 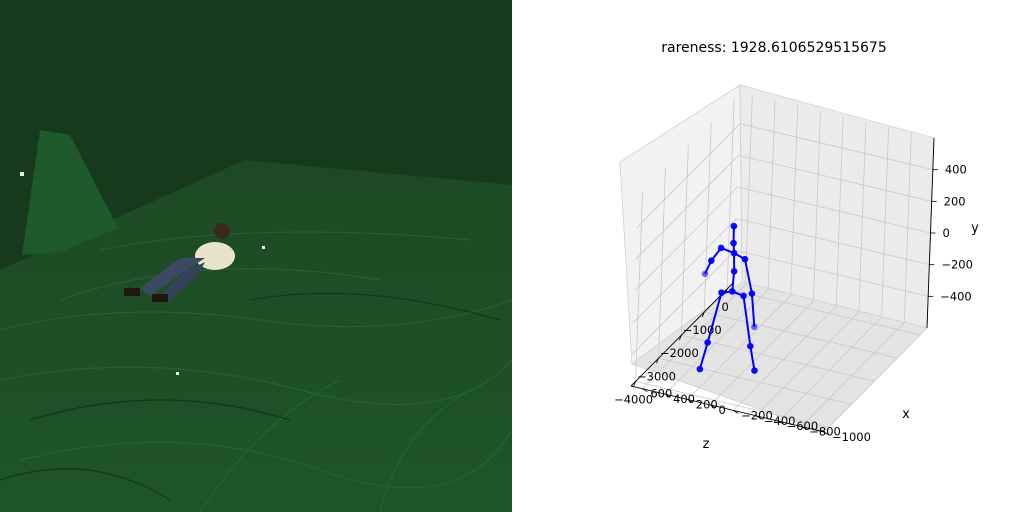 I want to click on z-axis-line, so click(x=682, y=334).